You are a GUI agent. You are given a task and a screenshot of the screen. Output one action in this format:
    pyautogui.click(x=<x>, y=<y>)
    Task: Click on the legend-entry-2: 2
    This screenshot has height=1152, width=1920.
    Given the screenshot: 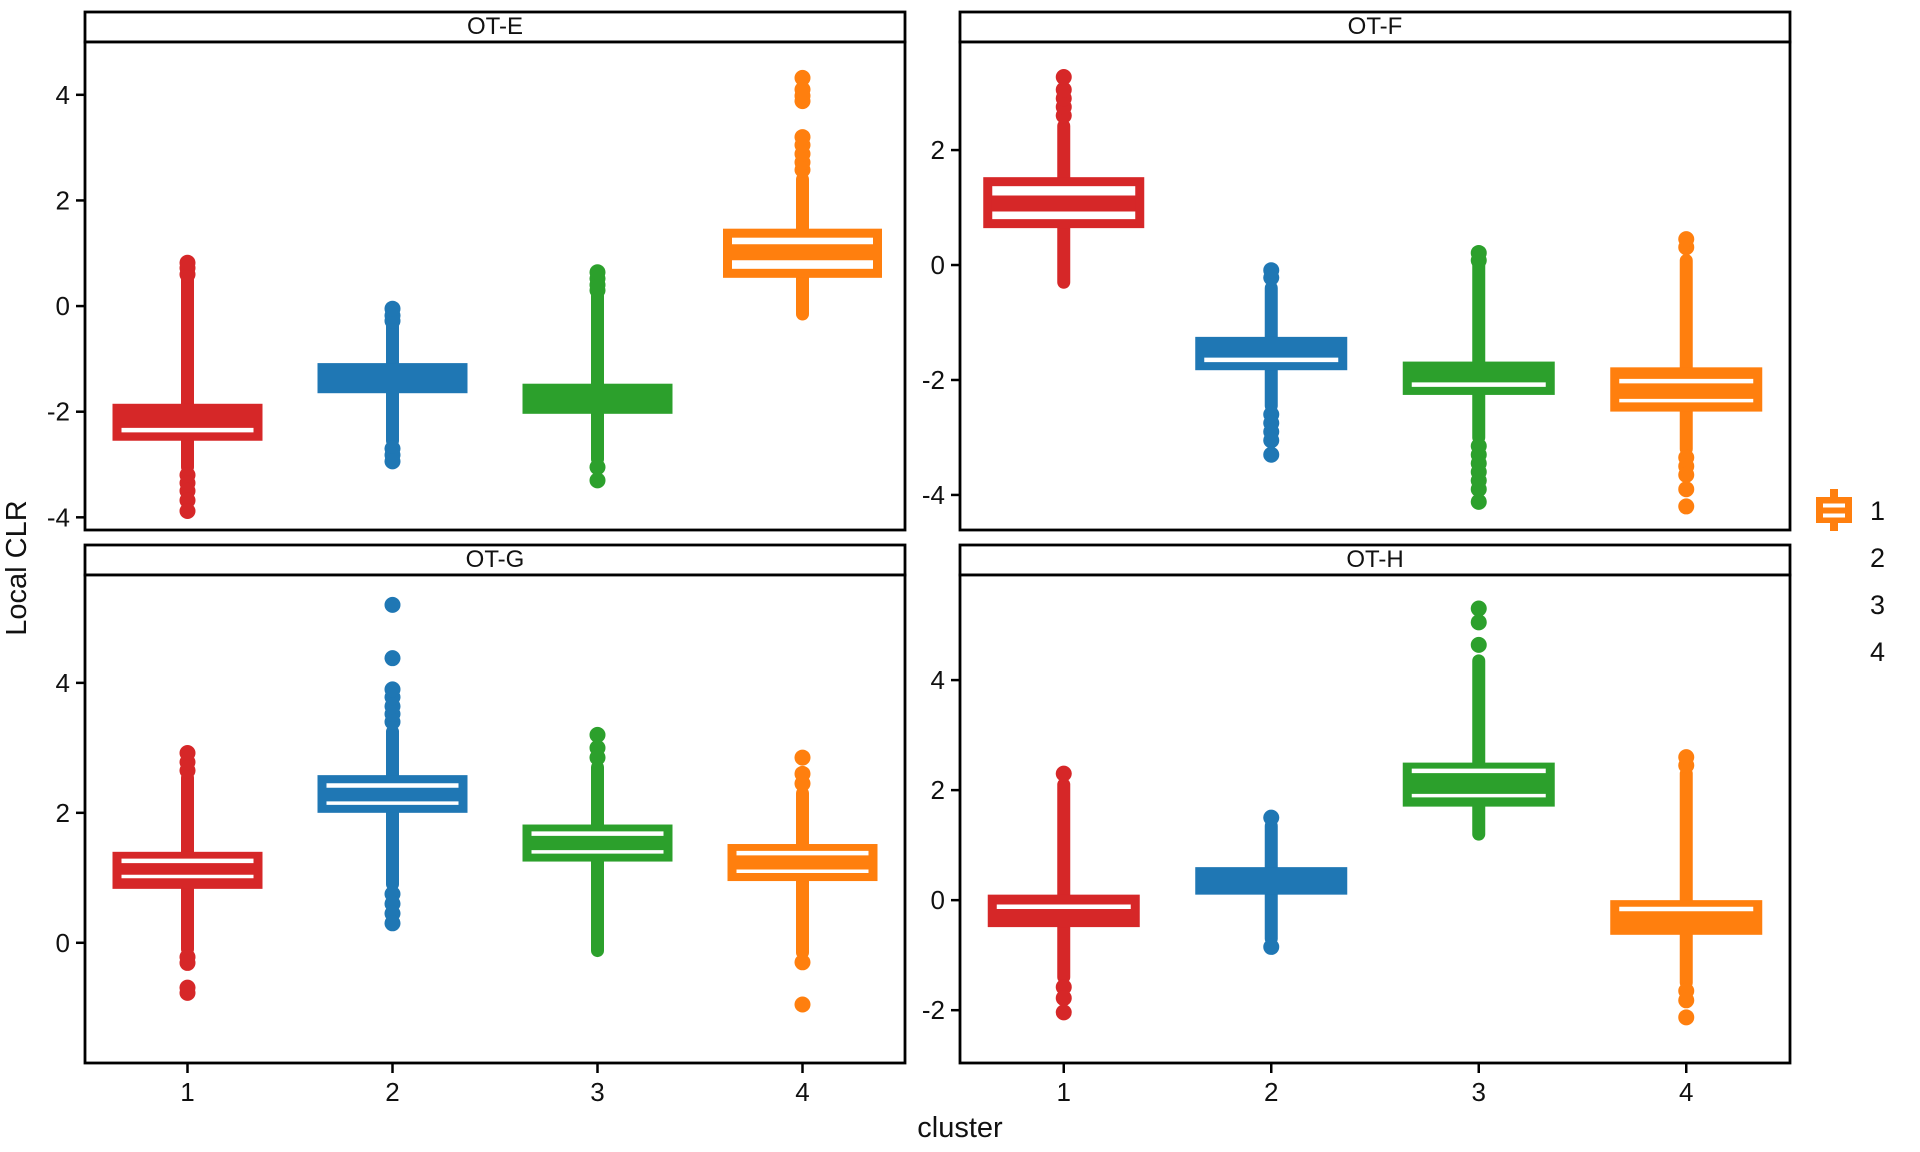 What is the action you would take?
    pyautogui.click(x=1864, y=535)
    